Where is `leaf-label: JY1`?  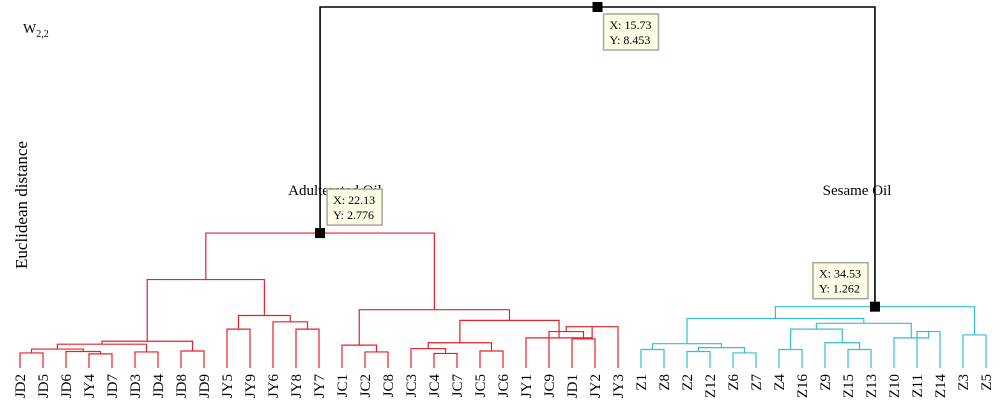 leaf-label: JY1 is located at coordinates (527, 386).